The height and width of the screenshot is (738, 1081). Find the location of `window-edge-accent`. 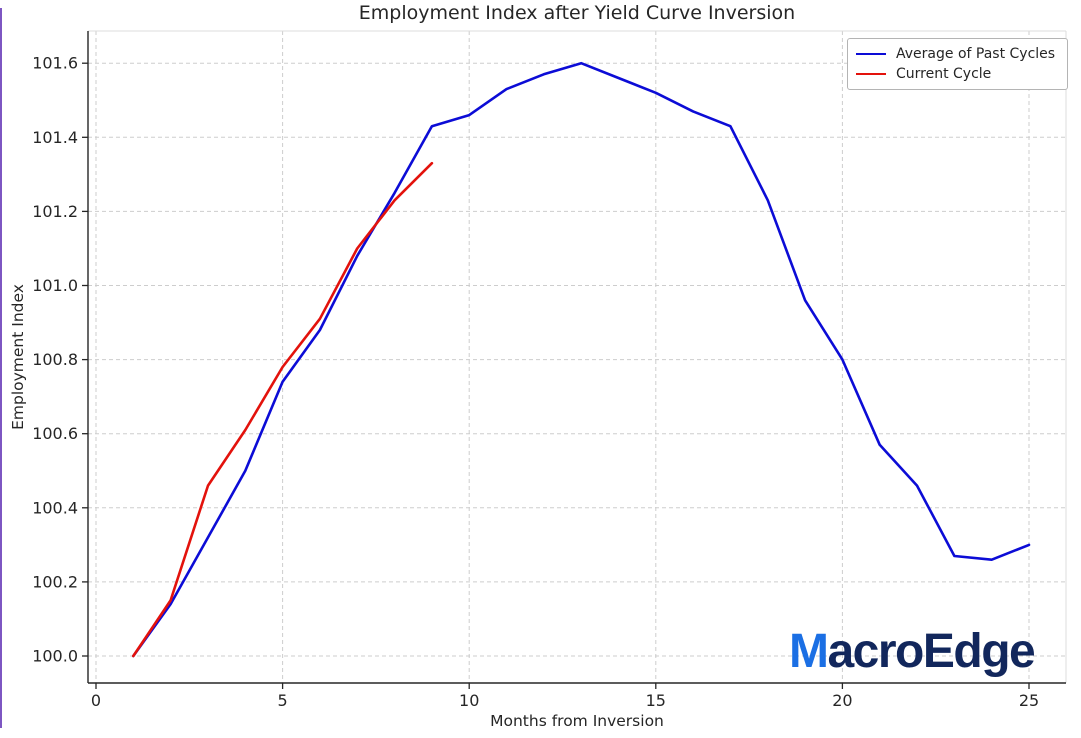

window-edge-accent is located at coordinates (1, 368).